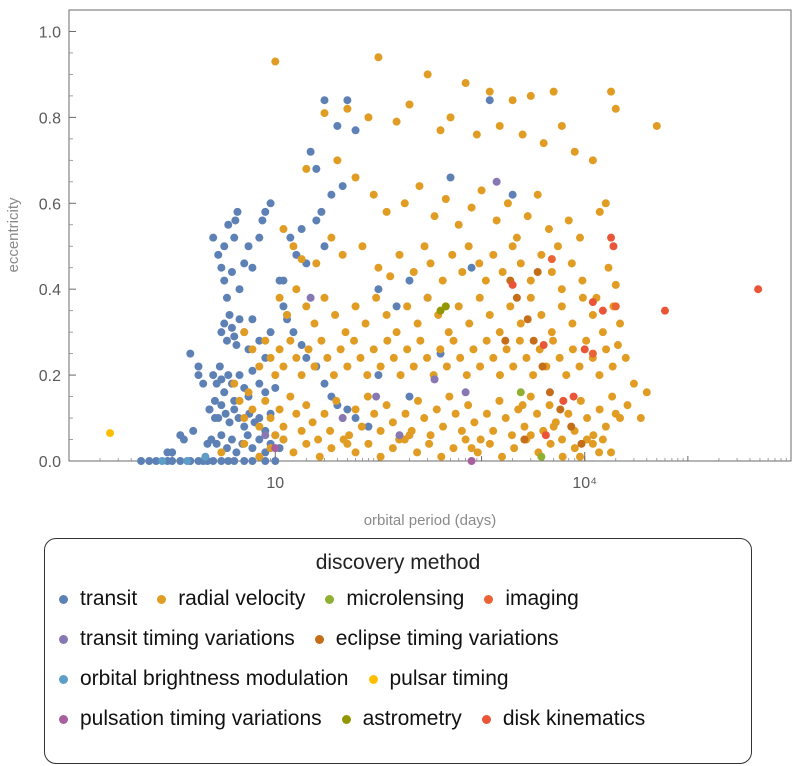 This screenshot has width=802, height=766. I want to click on legend-item: transit, so click(98, 599).